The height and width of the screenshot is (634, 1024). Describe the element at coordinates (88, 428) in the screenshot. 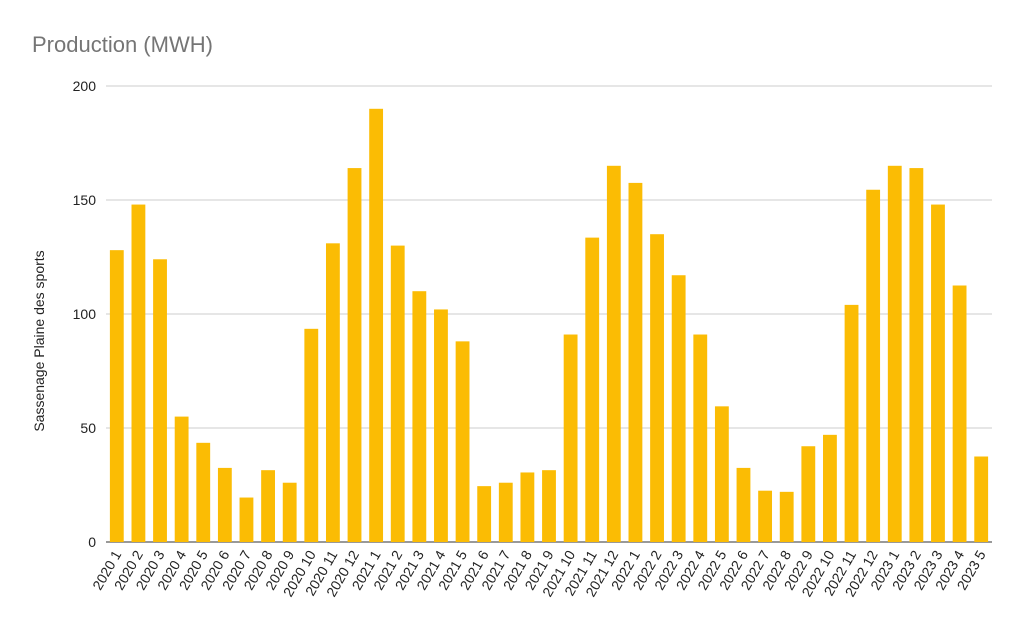

I see `y-tick-label: 50` at that location.